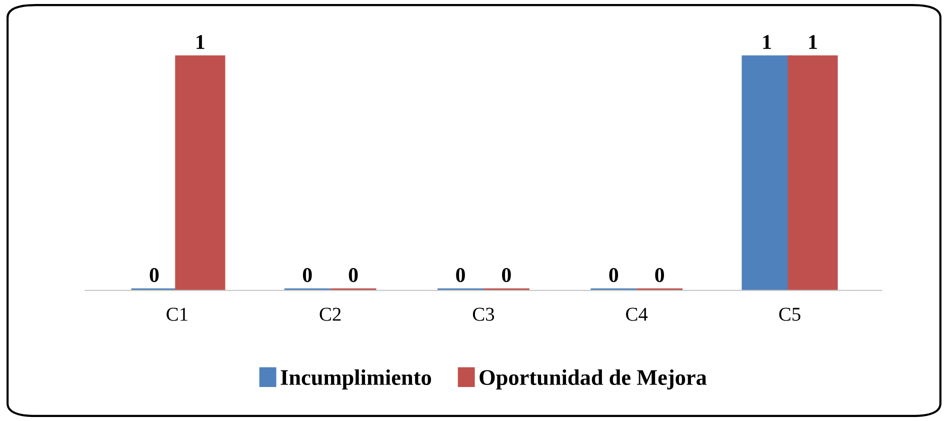 This screenshot has width=948, height=421. I want to click on legend-label: Oportunidad de Mejora, so click(593, 379).